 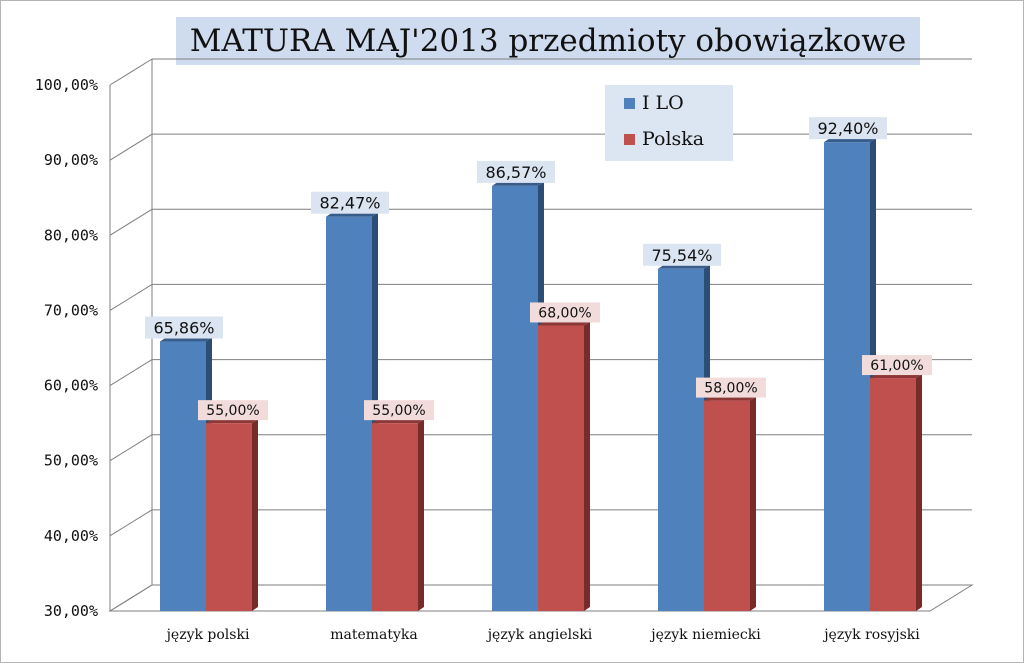 What do you see at coordinates (71, 536) in the screenshot?
I see `y-tick-label: 40,00%` at bounding box center [71, 536].